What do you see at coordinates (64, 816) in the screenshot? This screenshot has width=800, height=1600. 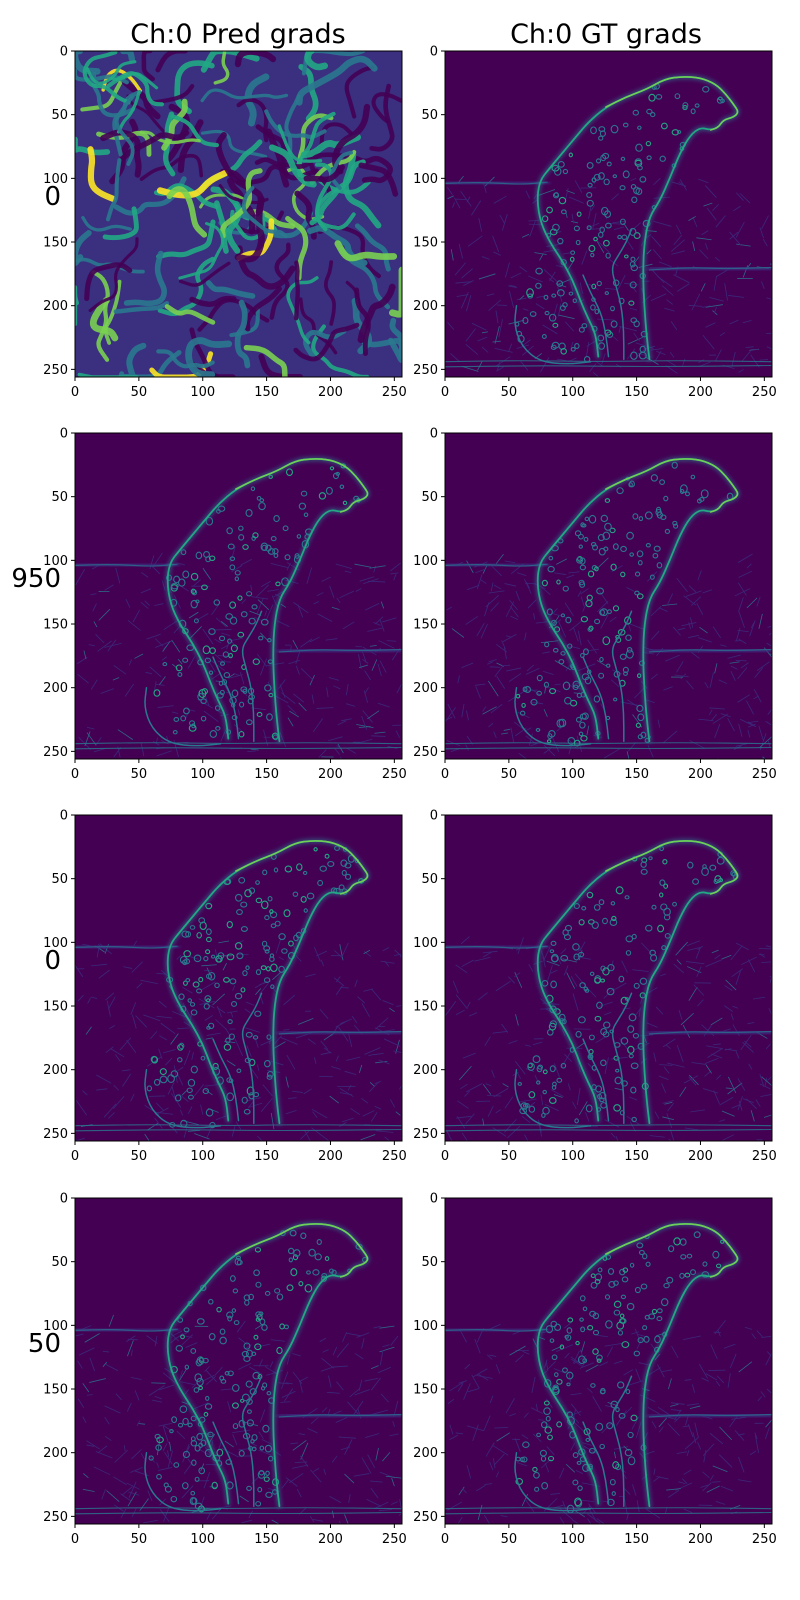 I see `panel-2-0-ytick-label-0: 0` at bounding box center [64, 816].